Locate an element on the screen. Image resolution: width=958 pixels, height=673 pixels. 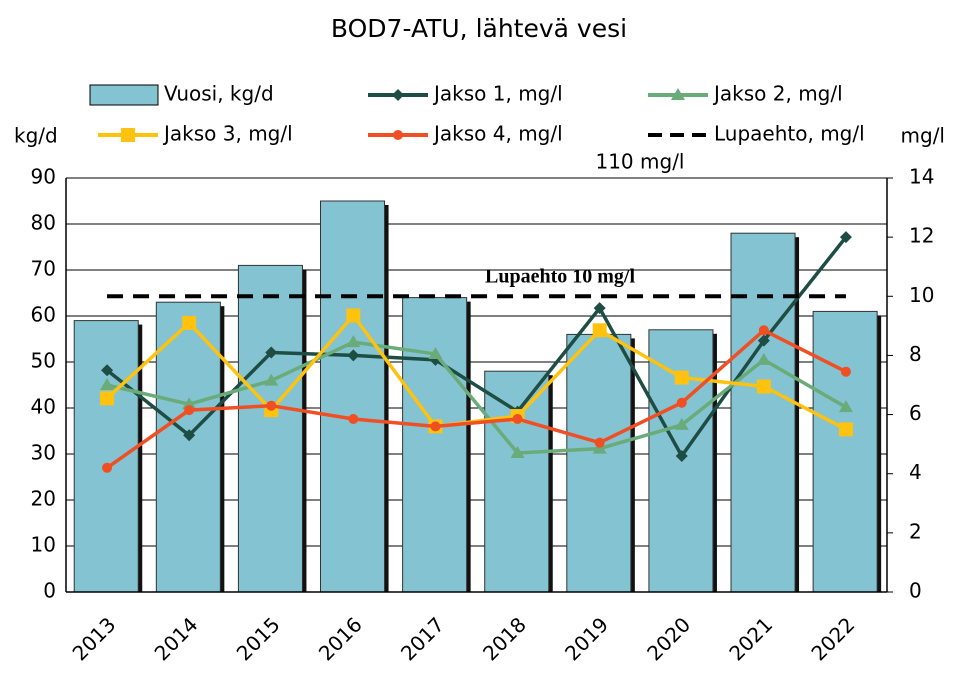
chart-title: BOD7-ATU, lähtevä vesi is located at coordinates (479, 28).